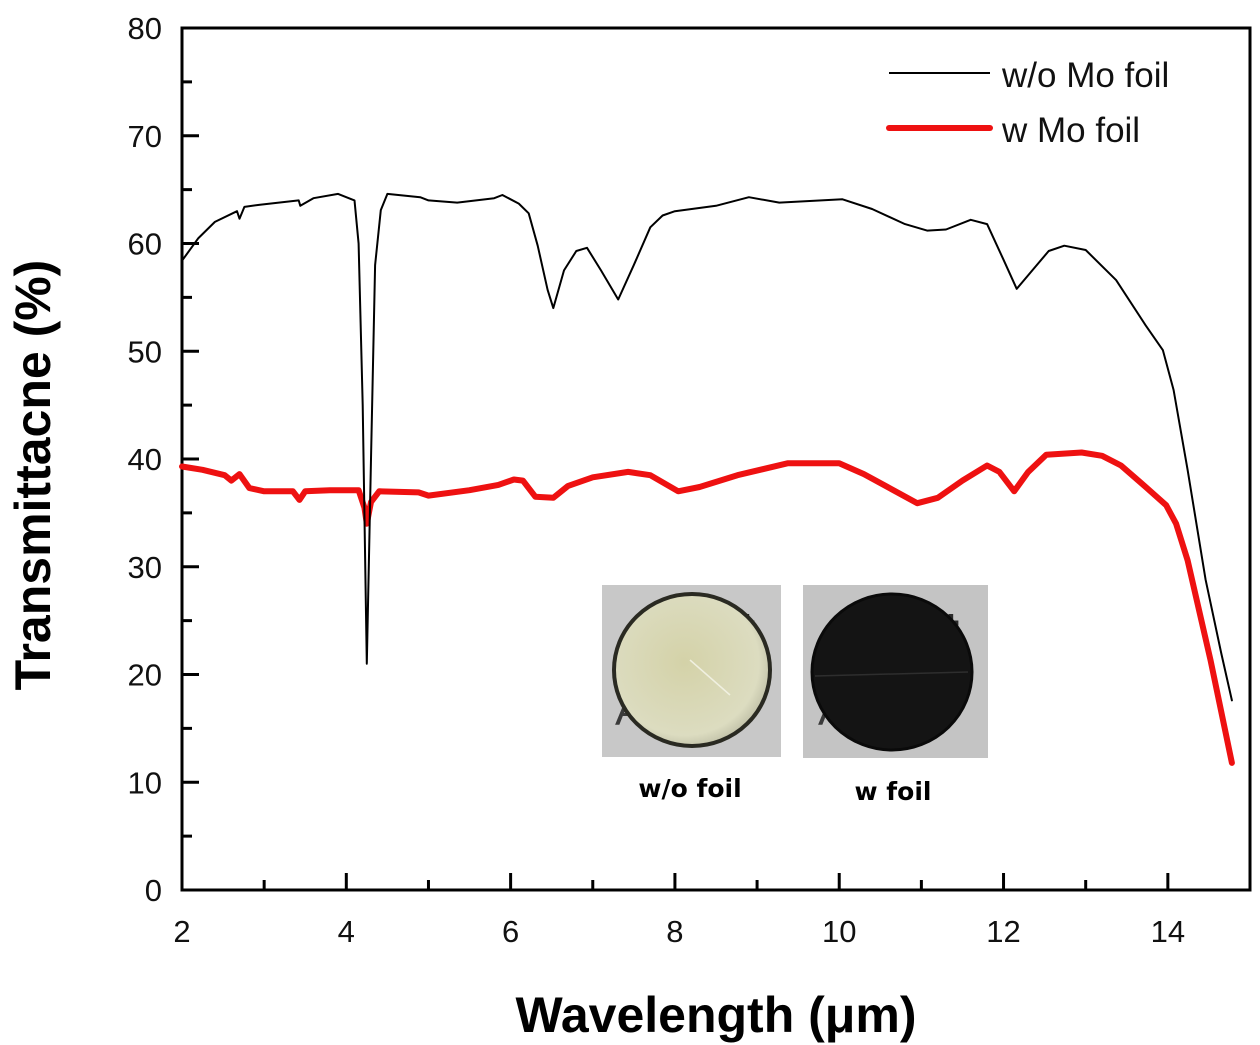  Describe the element at coordinates (145, 675) in the screenshot. I see `y-tick-label: 20` at that location.